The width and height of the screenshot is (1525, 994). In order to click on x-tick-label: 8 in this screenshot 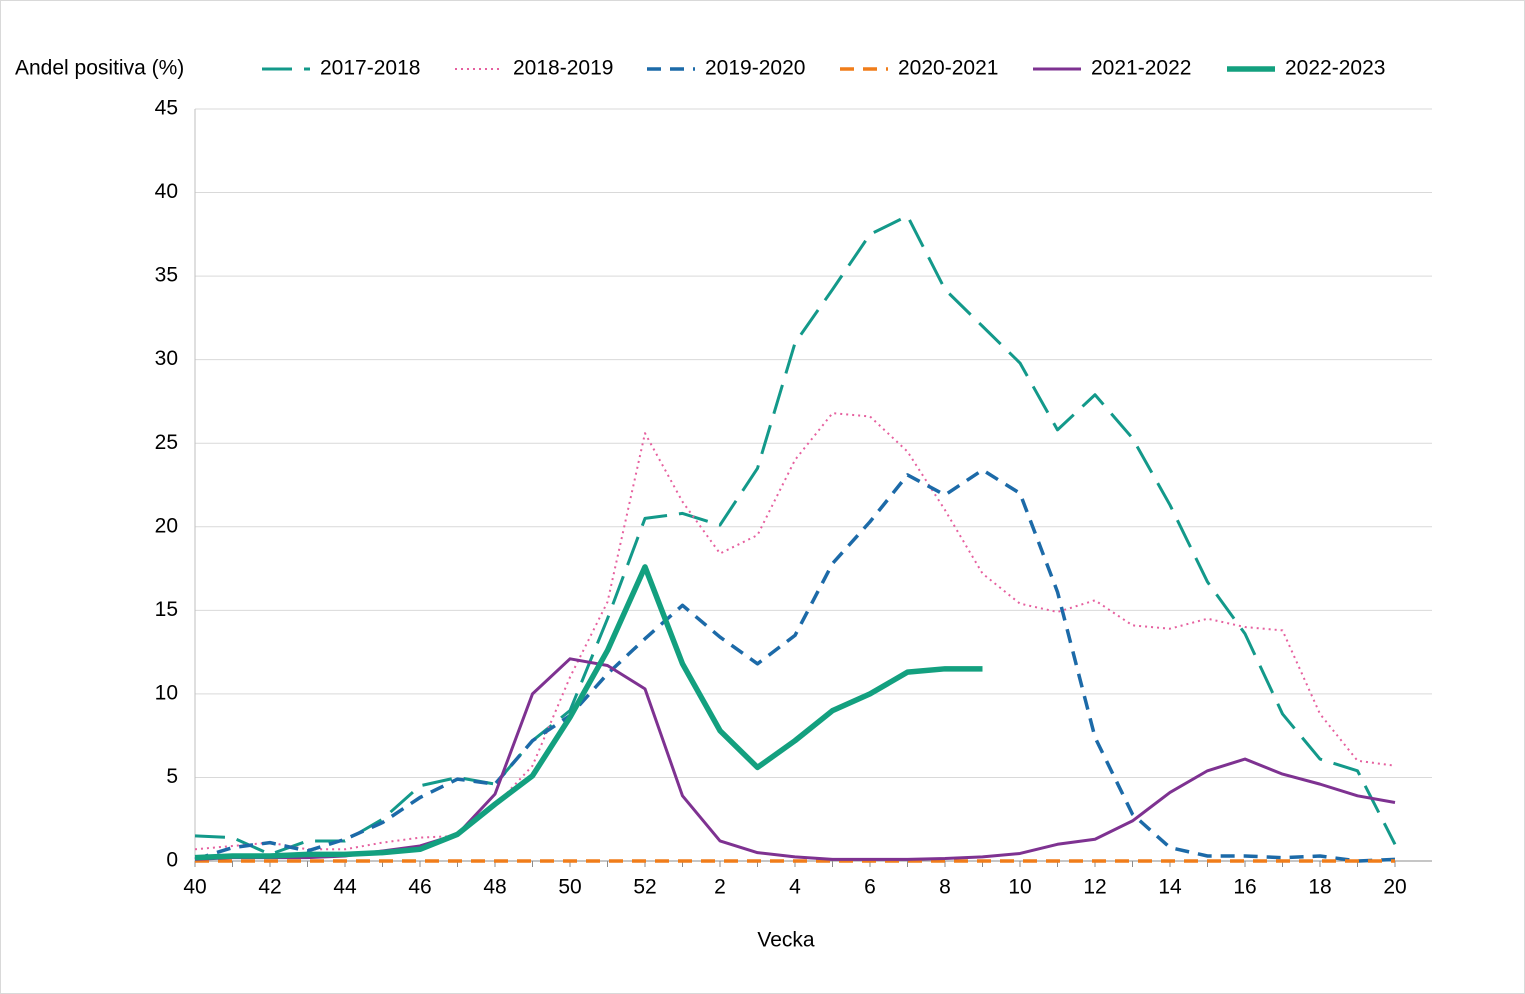, I will do `click(945, 887)`.